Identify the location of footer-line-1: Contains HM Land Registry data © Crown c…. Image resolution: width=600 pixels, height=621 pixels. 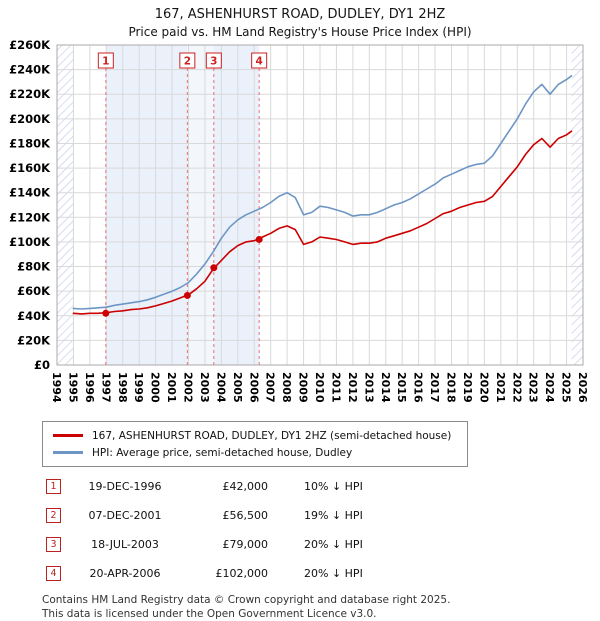
(246, 600).